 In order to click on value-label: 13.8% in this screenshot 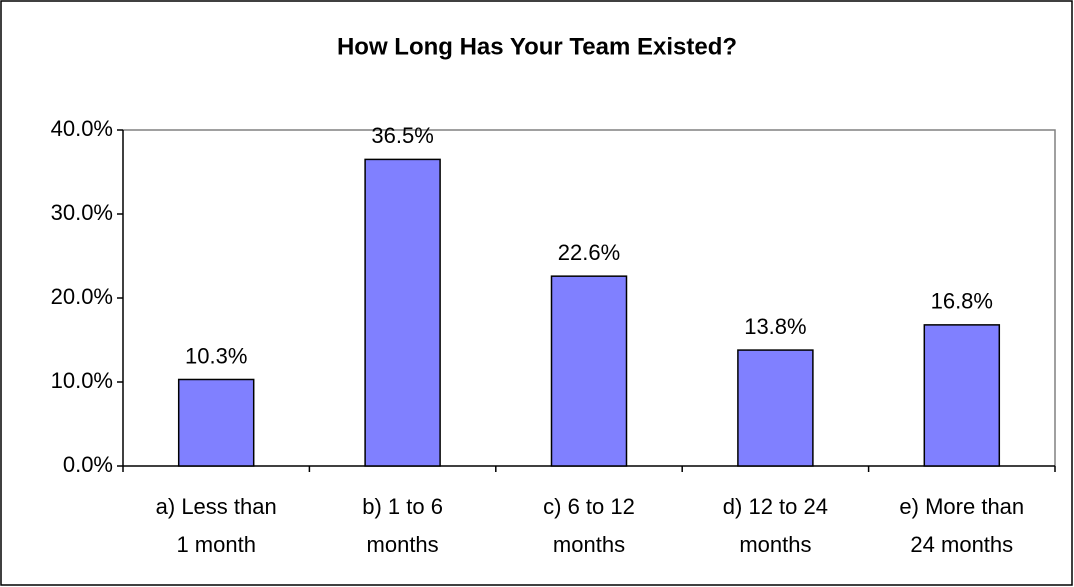, I will do `click(775, 326)`.